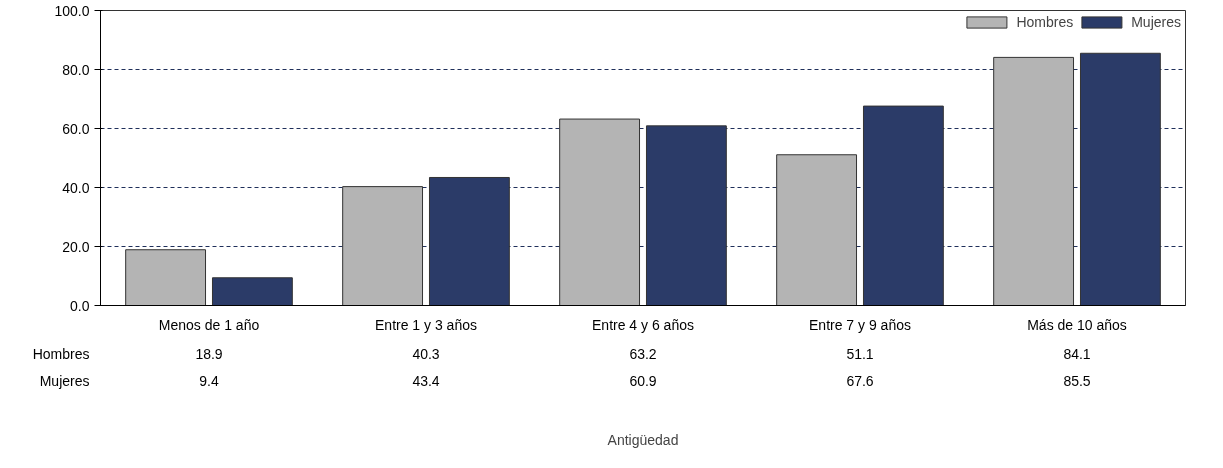  Describe the element at coordinates (643, 439) in the screenshot. I see `text: Antigüedad` at that location.